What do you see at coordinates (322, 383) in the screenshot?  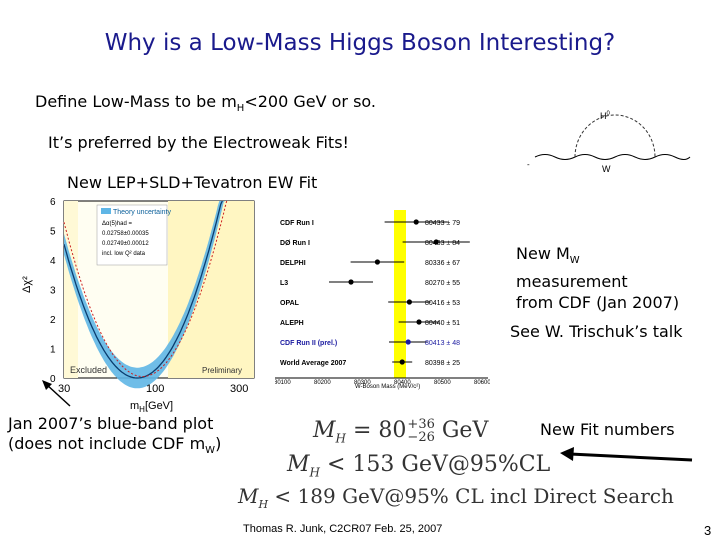 I see `mw-xtick: 80200` at bounding box center [322, 383].